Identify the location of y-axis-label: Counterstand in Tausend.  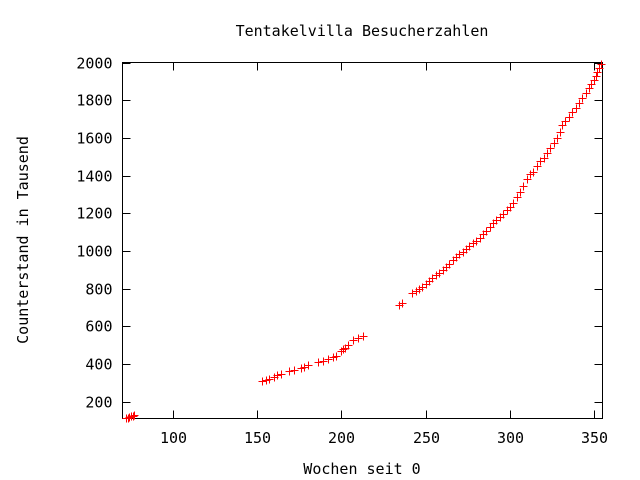
(23, 240).